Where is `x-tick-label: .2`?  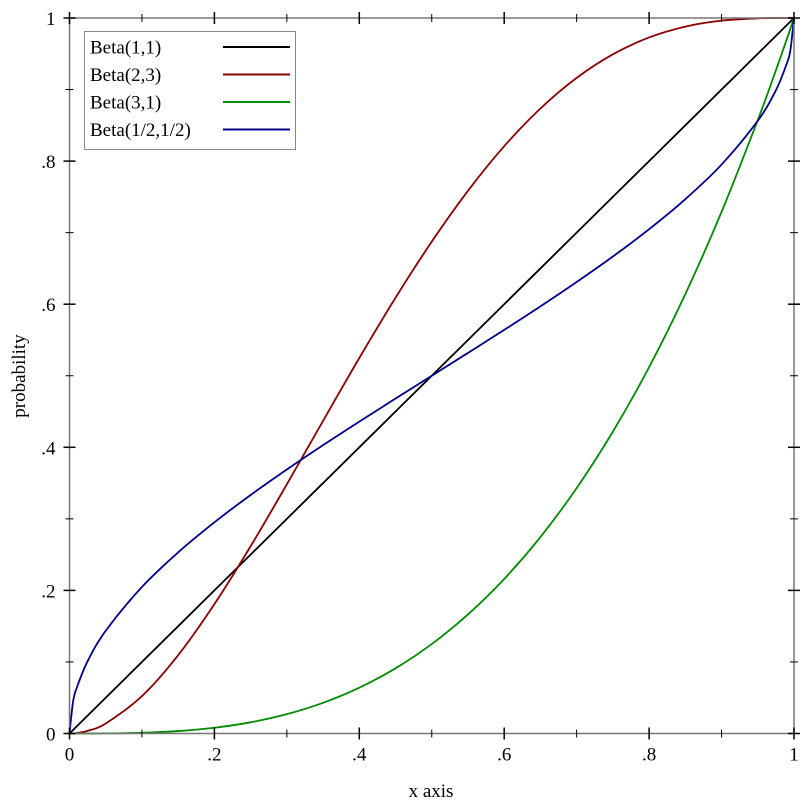 x-tick-label: .2 is located at coordinates (214, 755).